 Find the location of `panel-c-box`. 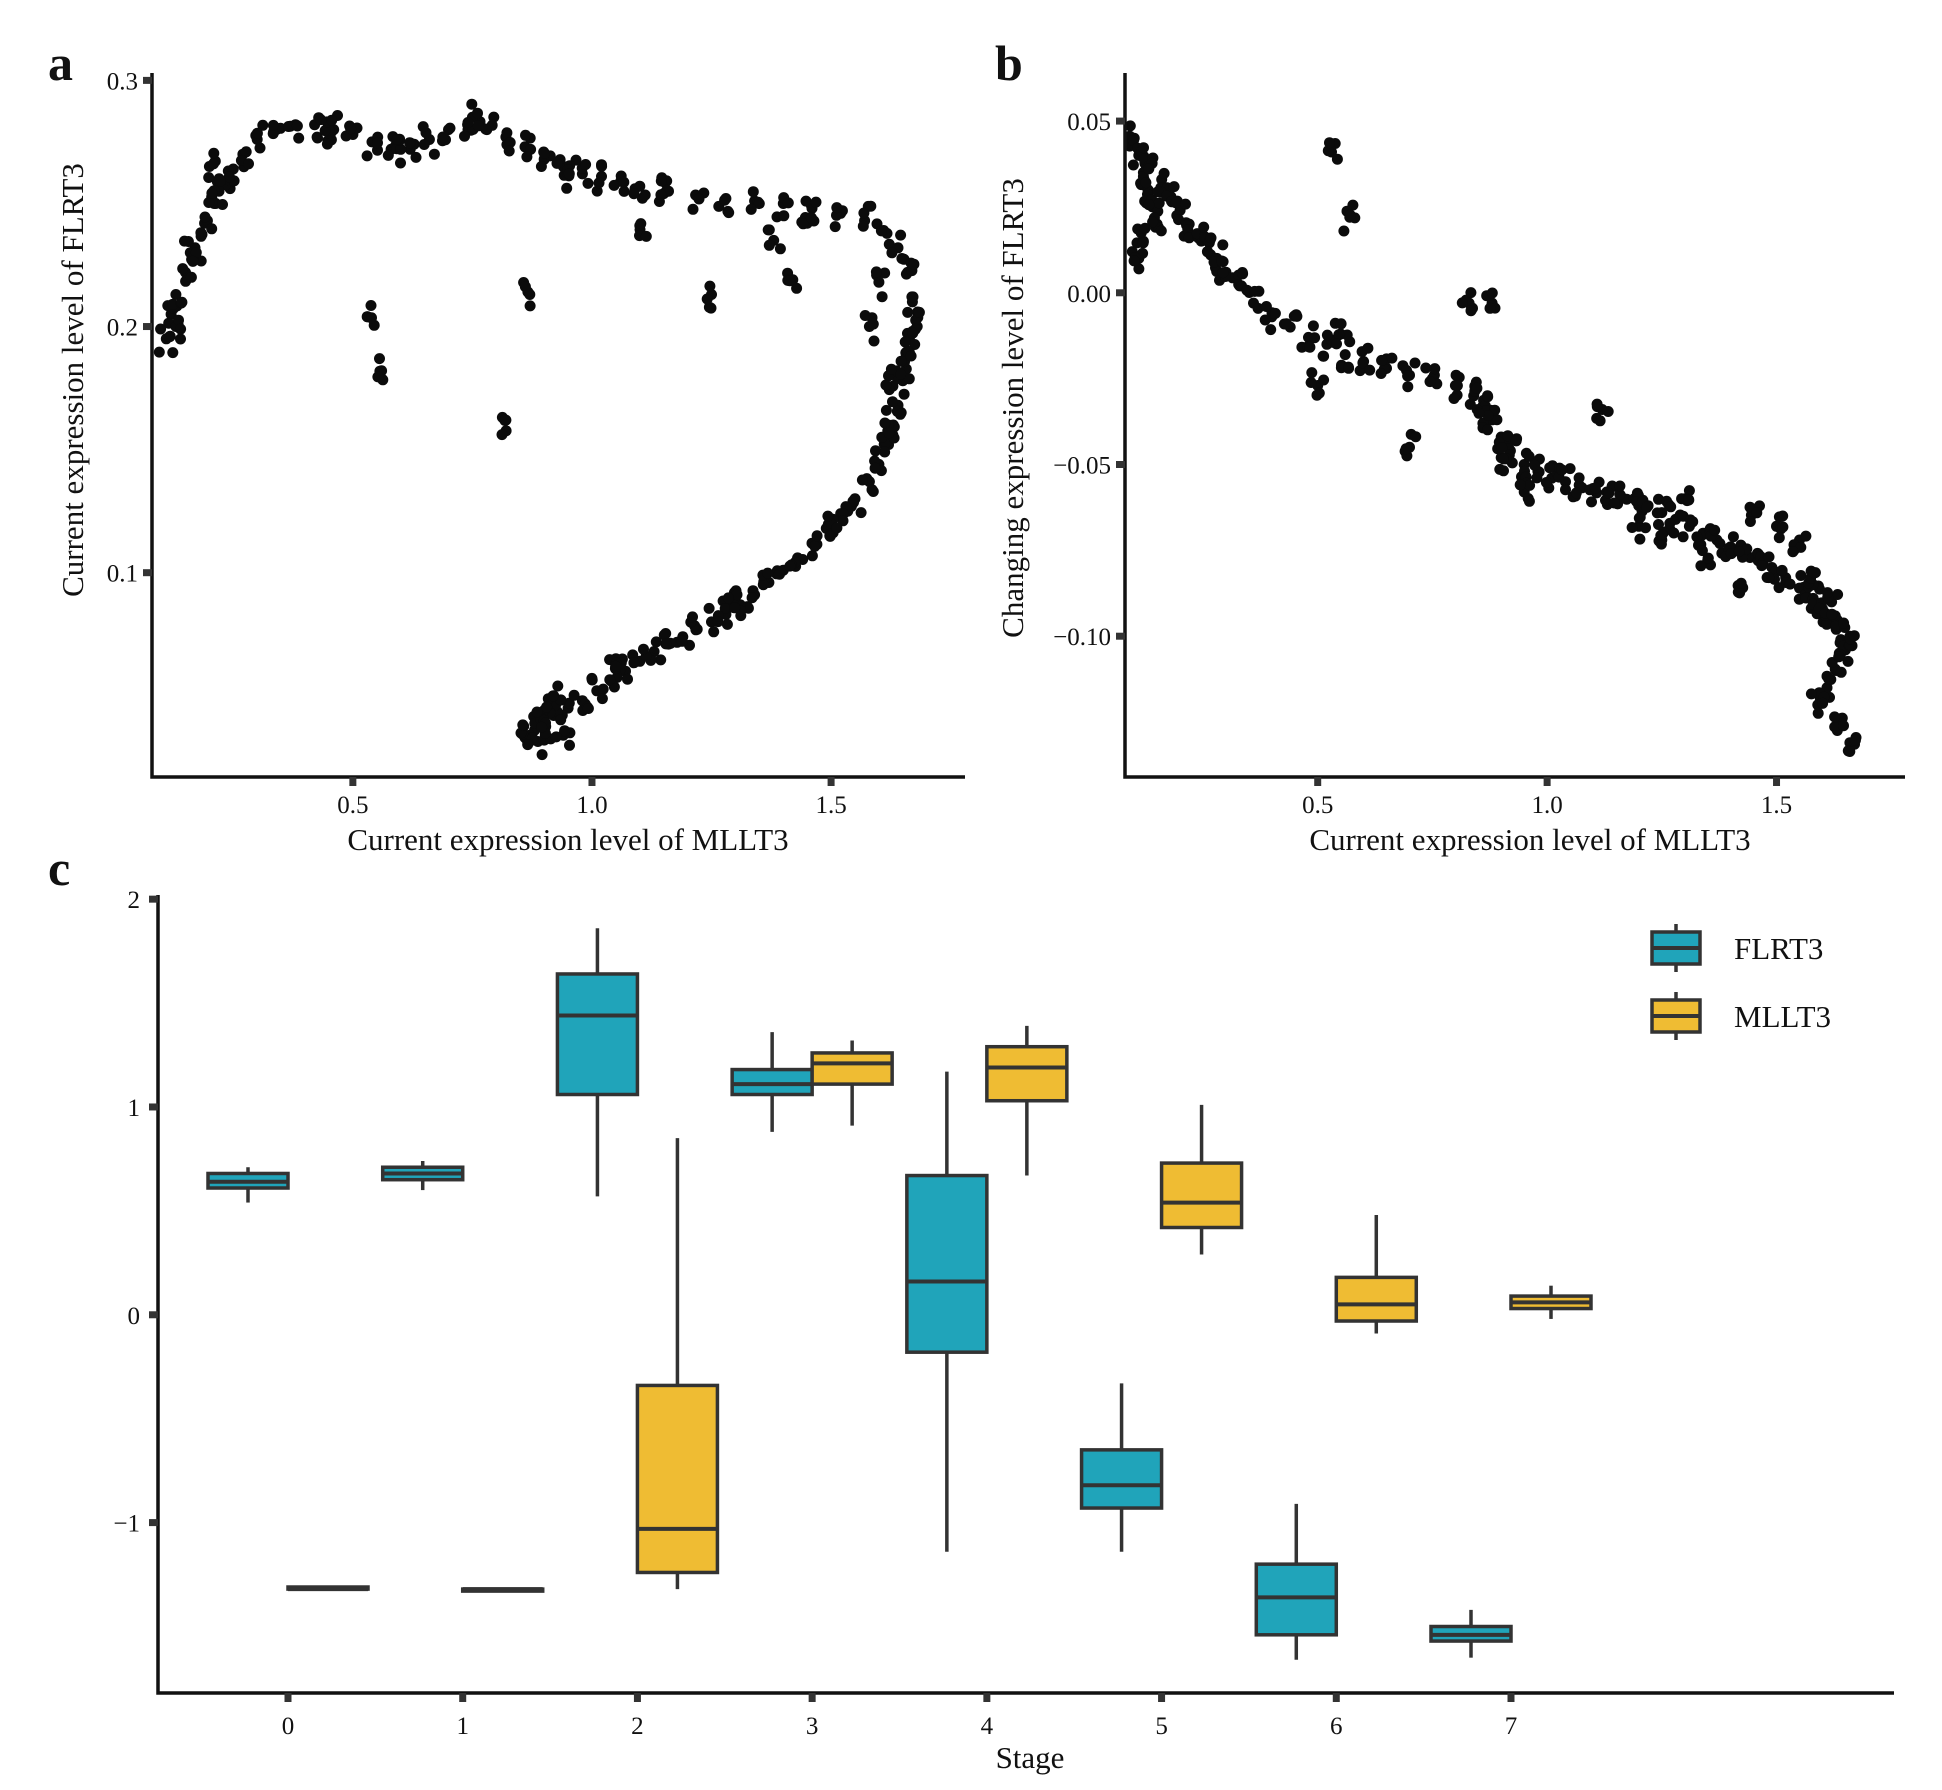

panel-c-box is located at coordinates (1376, 1299).